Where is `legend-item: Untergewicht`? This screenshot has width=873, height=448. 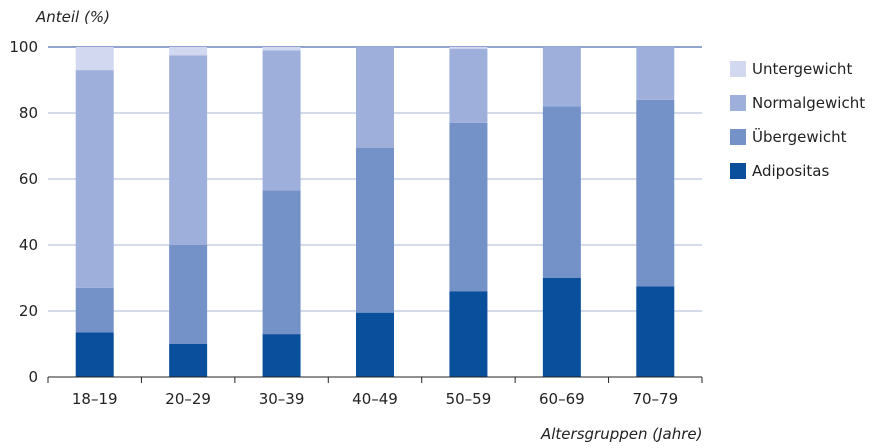 legend-item: Untergewicht is located at coordinates (797, 69).